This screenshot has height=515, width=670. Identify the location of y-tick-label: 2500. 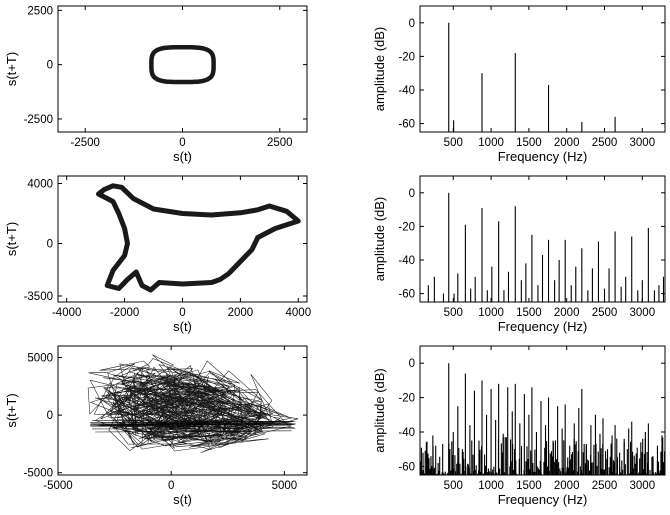
(40, 11).